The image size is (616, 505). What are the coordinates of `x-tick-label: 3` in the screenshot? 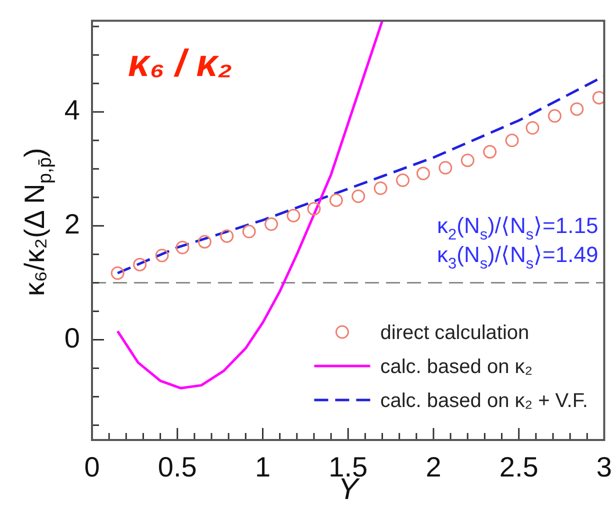 It's located at (604, 467).